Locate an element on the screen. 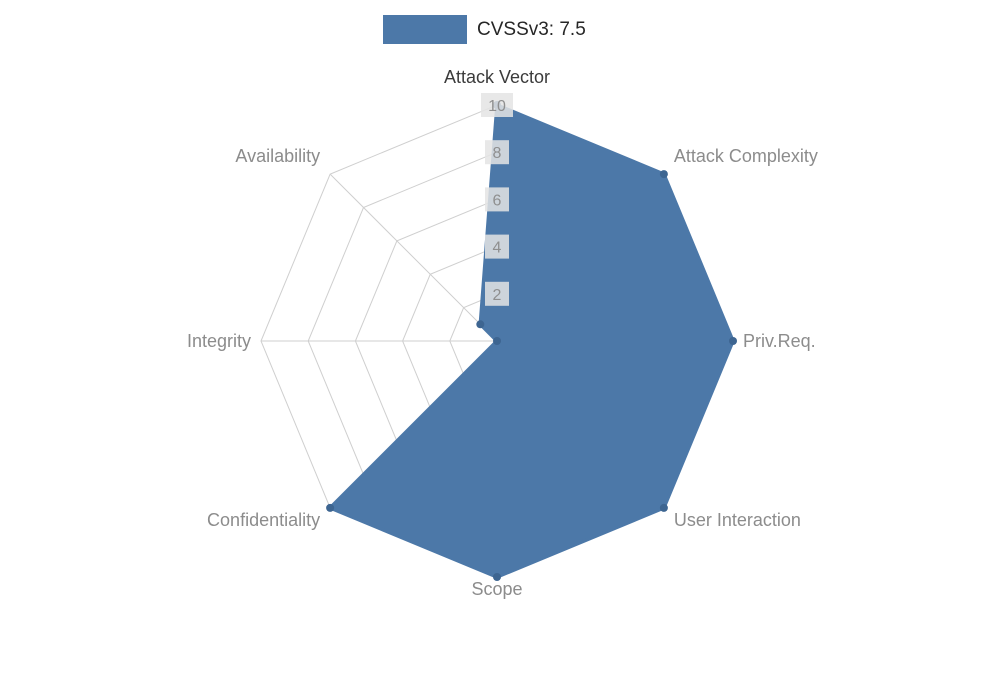 The image size is (1000, 700). tick-label: 8 is located at coordinates (497, 153).